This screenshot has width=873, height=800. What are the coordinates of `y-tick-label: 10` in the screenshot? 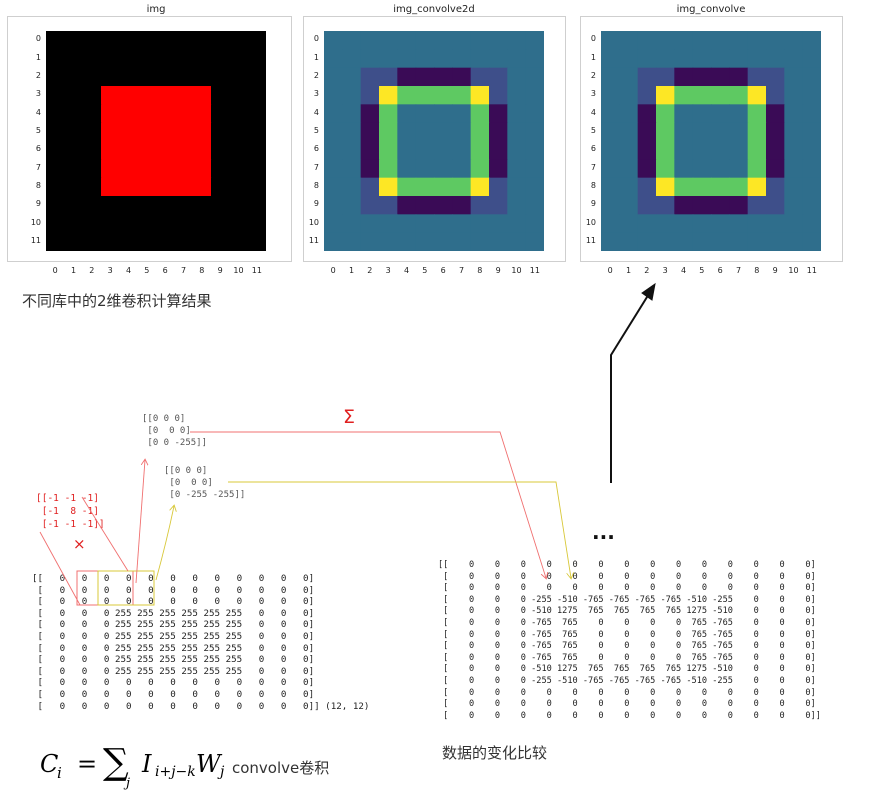 It's located at (313, 222).